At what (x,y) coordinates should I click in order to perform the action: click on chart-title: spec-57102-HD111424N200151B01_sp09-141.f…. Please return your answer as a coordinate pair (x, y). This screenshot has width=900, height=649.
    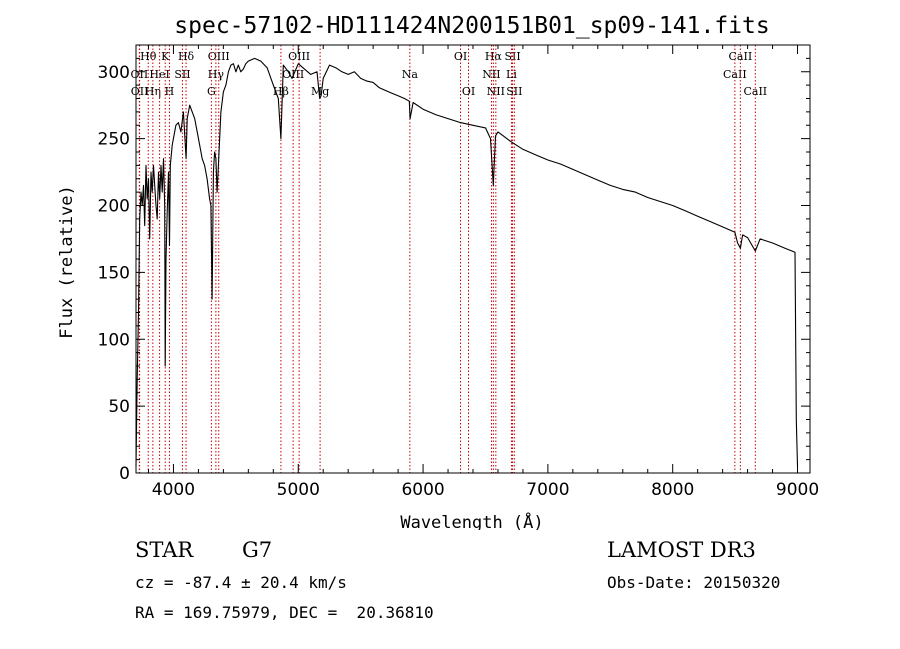
    Looking at the image, I should click on (471, 26).